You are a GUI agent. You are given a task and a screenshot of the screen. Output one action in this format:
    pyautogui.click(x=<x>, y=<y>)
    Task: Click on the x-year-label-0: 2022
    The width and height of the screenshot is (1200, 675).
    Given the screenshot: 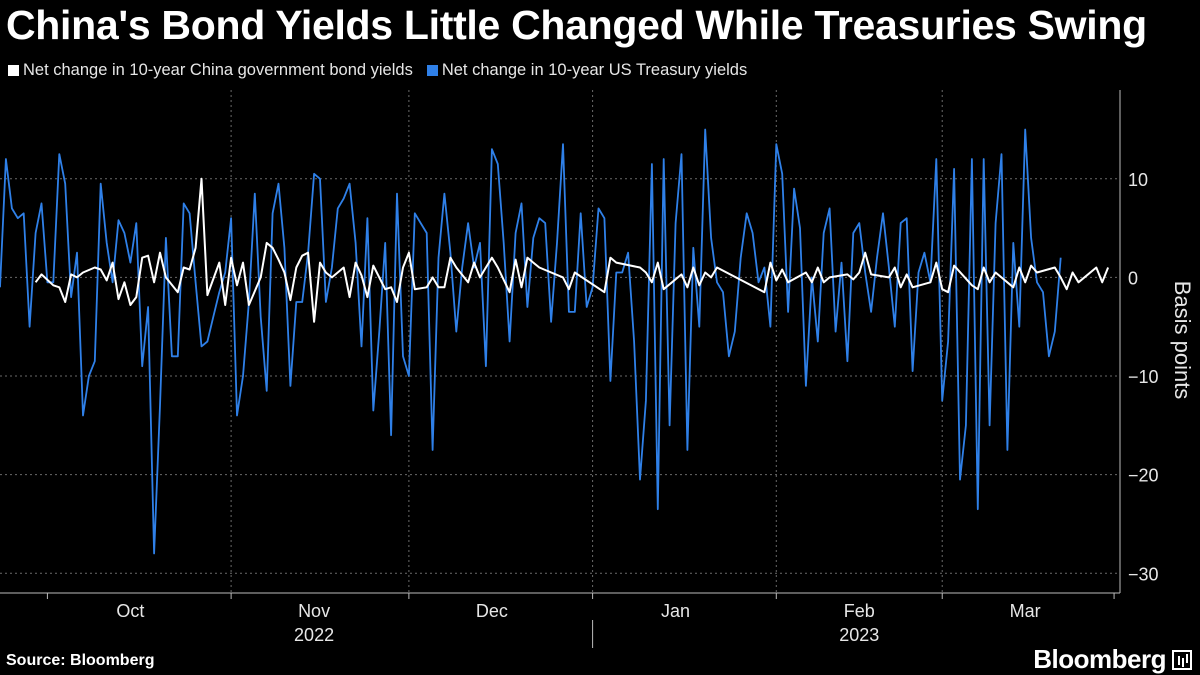 What is the action you would take?
    pyautogui.click(x=314, y=635)
    